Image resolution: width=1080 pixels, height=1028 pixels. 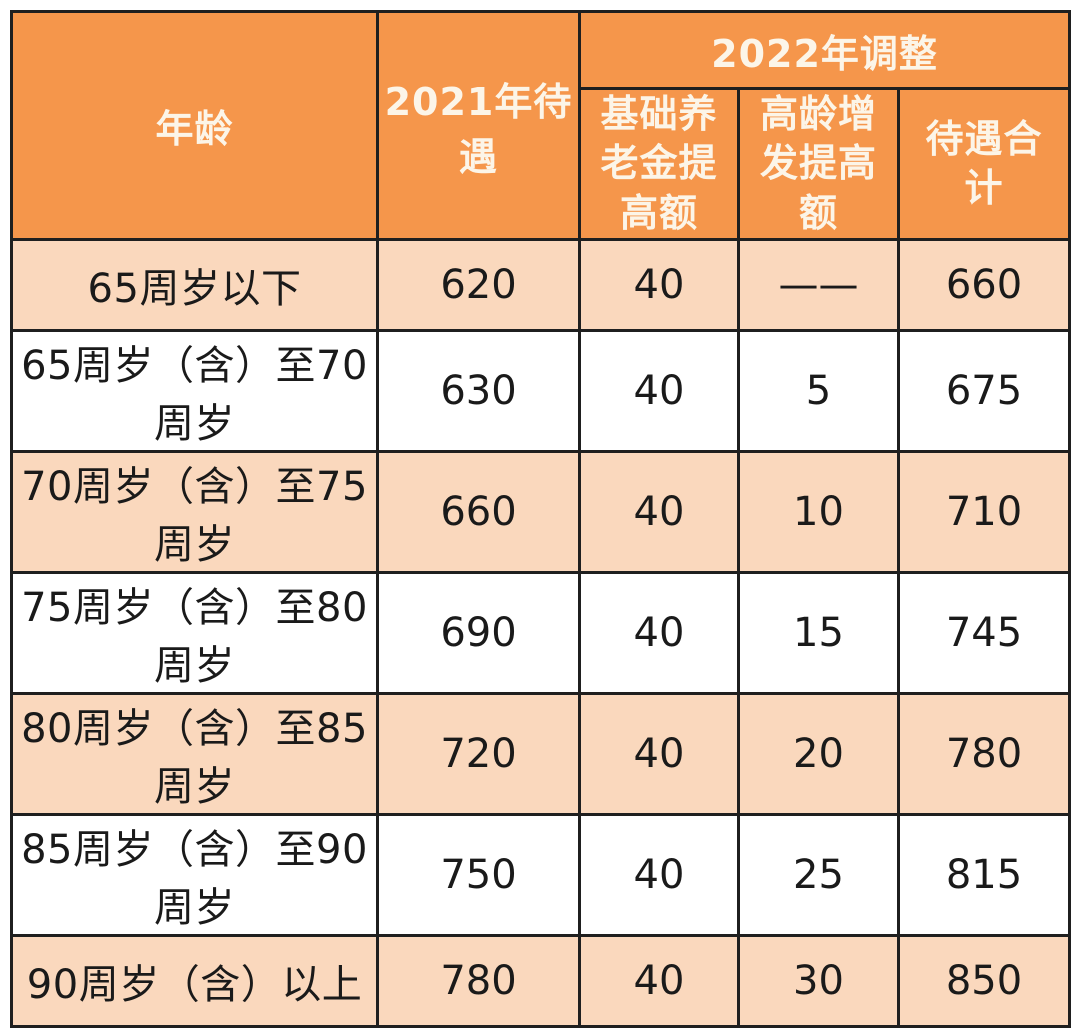 What do you see at coordinates (818, 875) in the screenshot?
I see `cell-elderly-increase: 25` at bounding box center [818, 875].